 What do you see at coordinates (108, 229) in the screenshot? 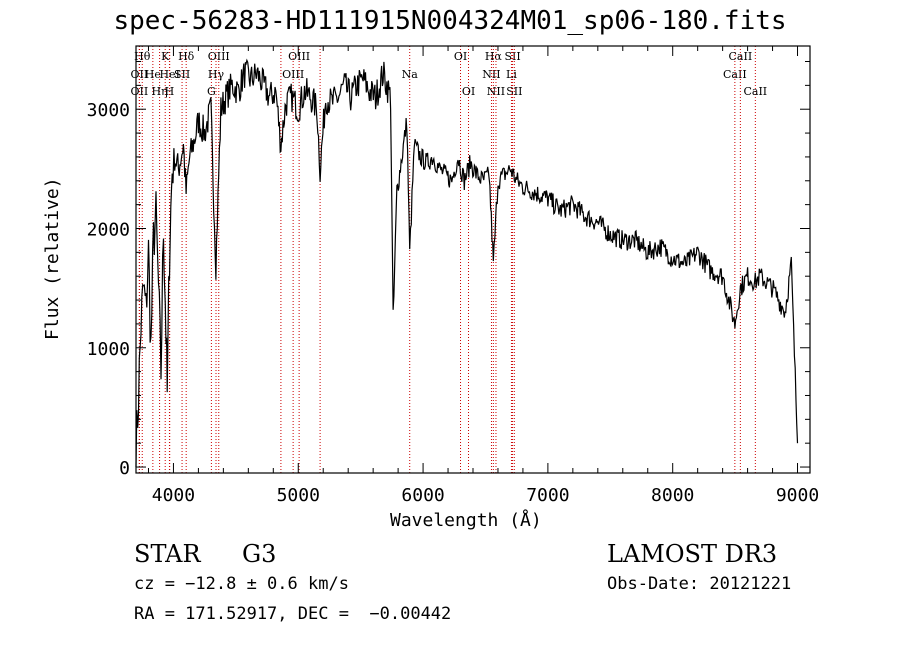
I see `y-tick-label: 2000` at bounding box center [108, 229].